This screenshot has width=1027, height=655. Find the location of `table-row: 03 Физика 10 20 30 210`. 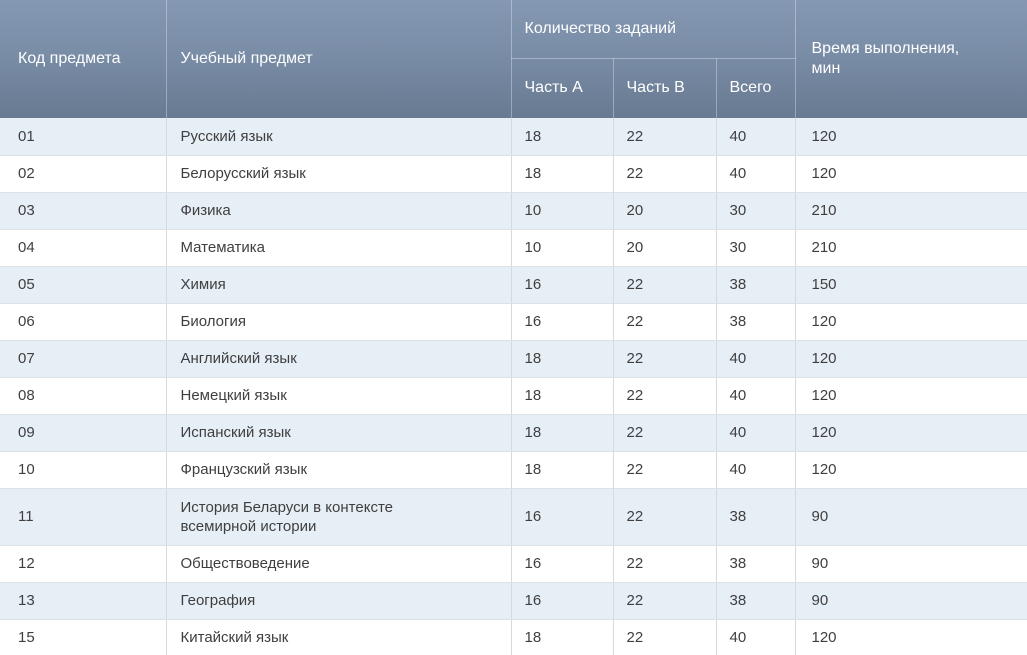

table-row: 03 Физика 10 20 30 210 is located at coordinates (513, 211).